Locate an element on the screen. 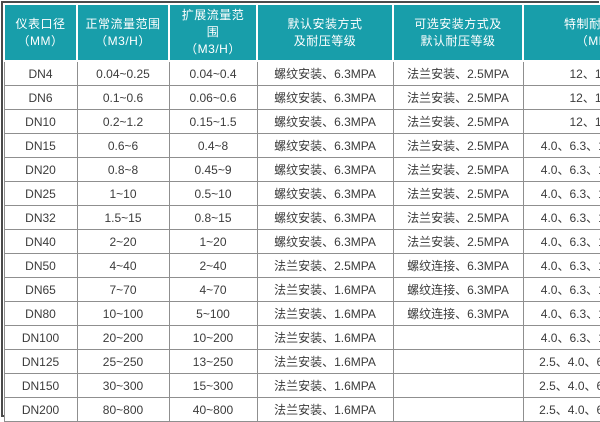 This screenshot has height=422, width=600. table-cell: 0.4~8 is located at coordinates (213, 145).